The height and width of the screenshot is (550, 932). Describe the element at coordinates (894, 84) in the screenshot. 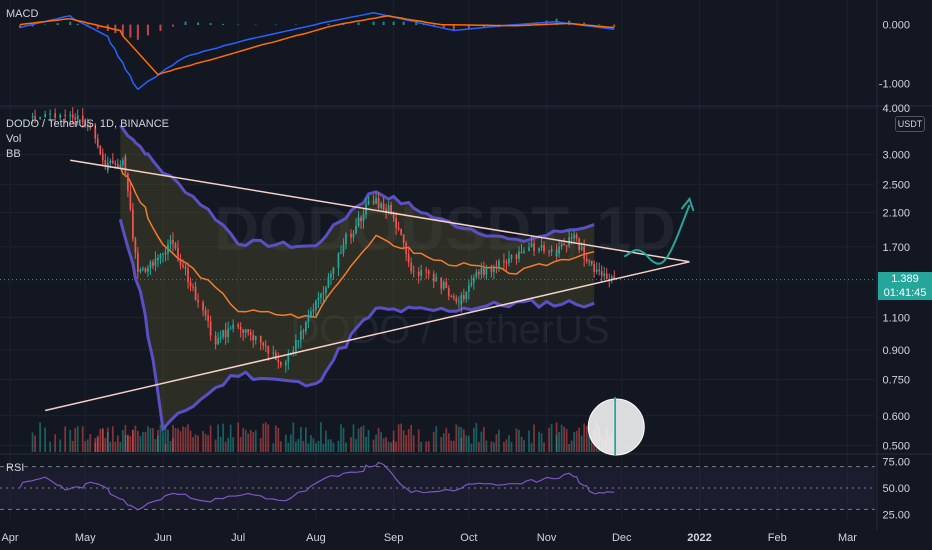

I see `macd-tick-label: -1.000` at that location.